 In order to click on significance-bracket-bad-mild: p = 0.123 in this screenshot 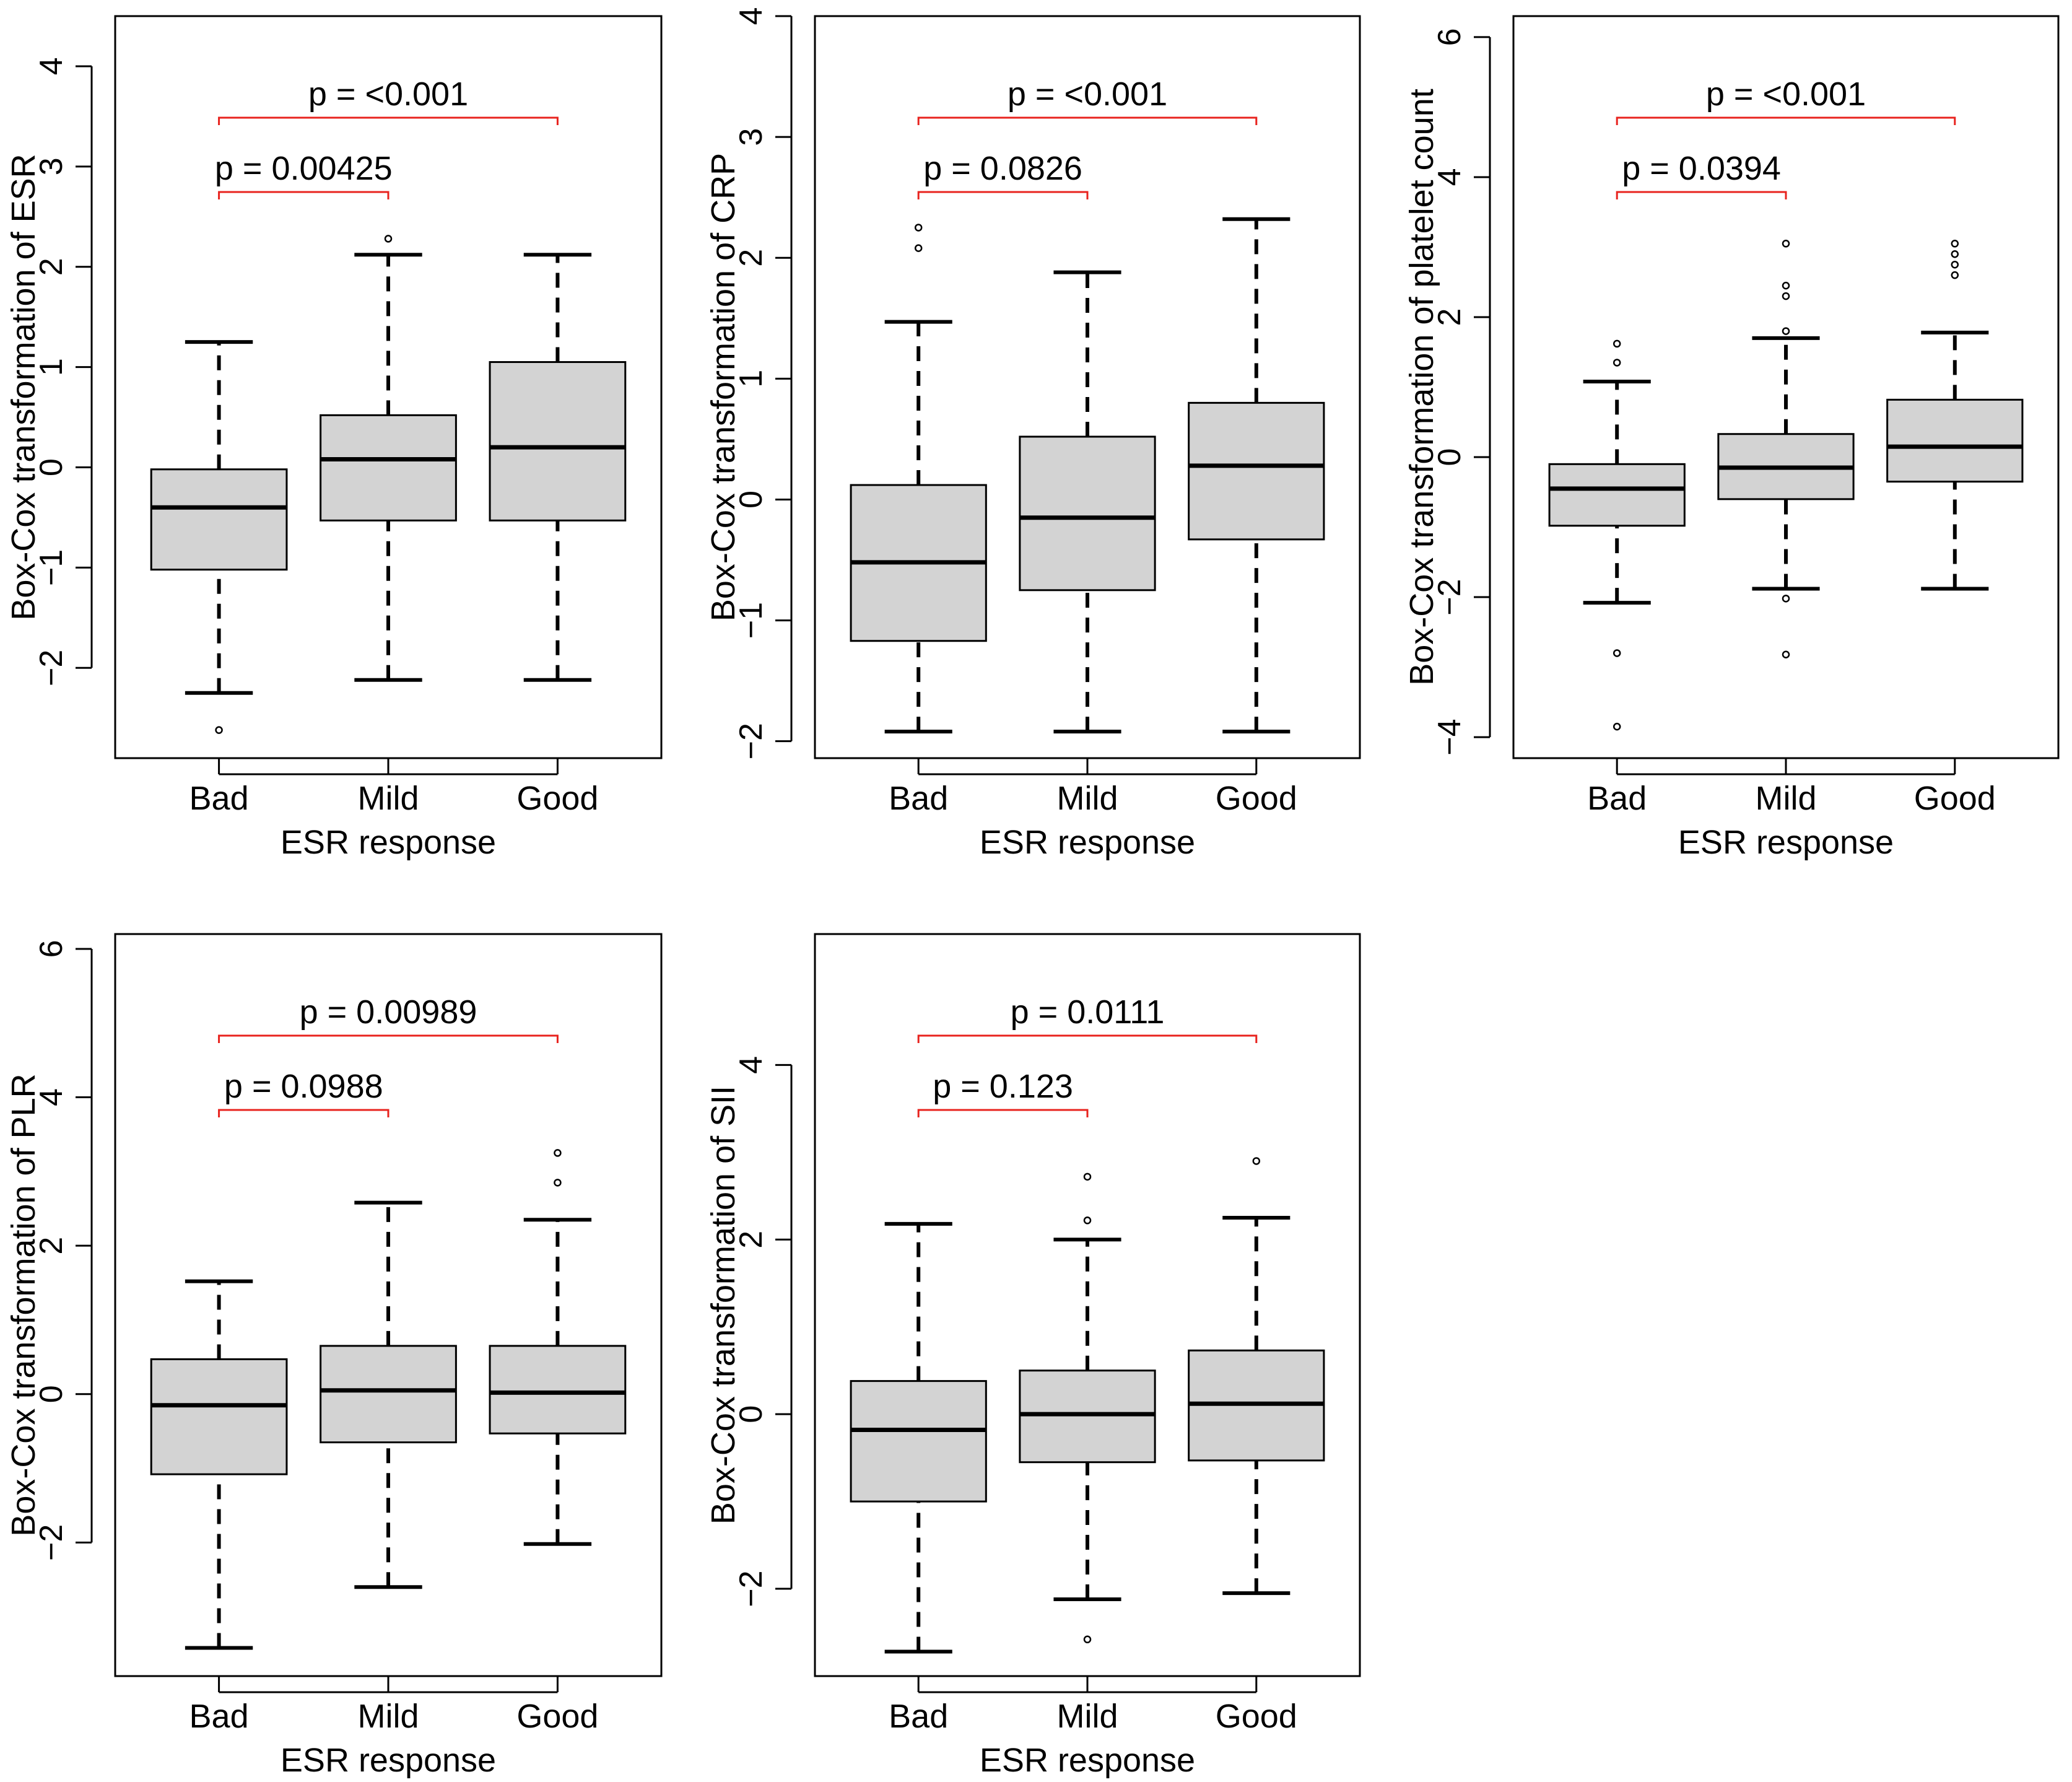, I will do `click(1003, 1092)`.